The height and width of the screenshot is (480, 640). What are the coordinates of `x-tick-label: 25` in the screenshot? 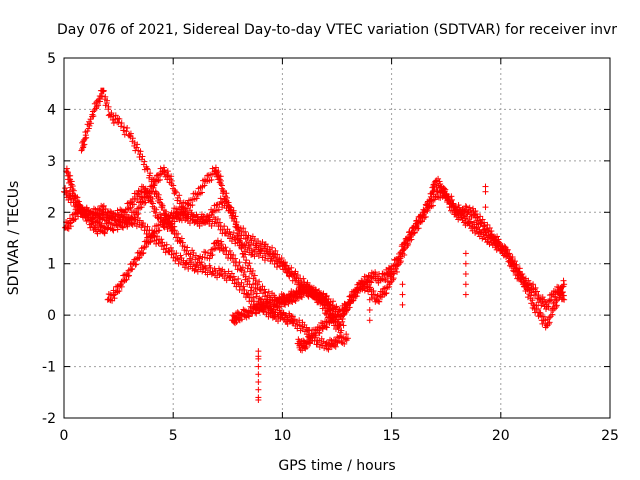 It's located at (610, 436).